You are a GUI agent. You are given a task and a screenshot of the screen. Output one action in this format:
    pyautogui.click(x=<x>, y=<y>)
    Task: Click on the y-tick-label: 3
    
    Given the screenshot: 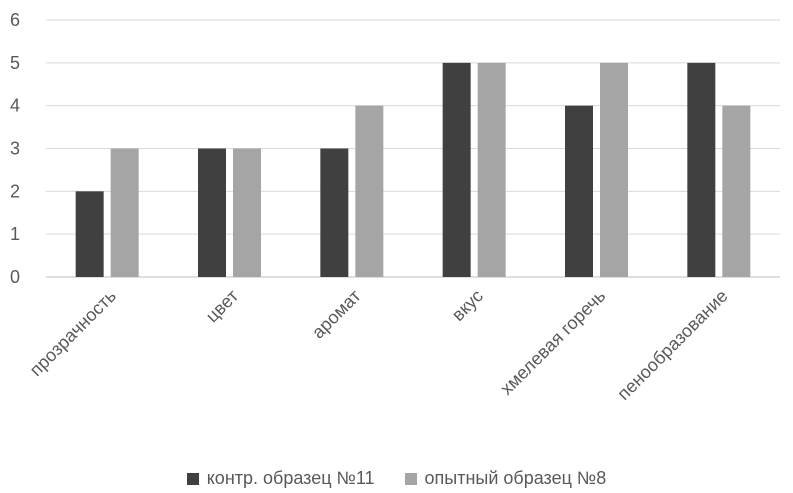 What is the action you would take?
    pyautogui.click(x=15, y=149)
    